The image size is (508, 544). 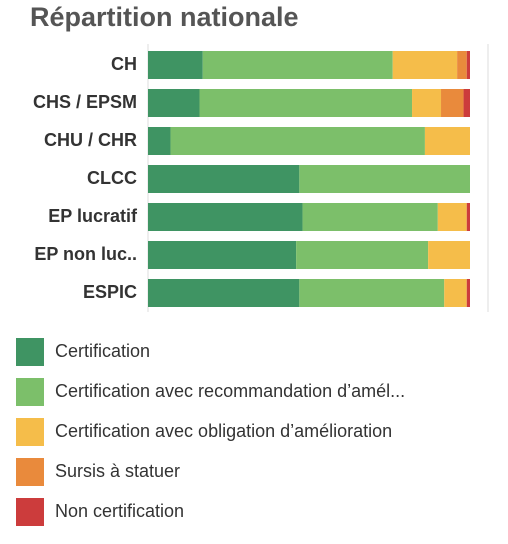 I want to click on category-label: EP non luc.., so click(x=85, y=254).